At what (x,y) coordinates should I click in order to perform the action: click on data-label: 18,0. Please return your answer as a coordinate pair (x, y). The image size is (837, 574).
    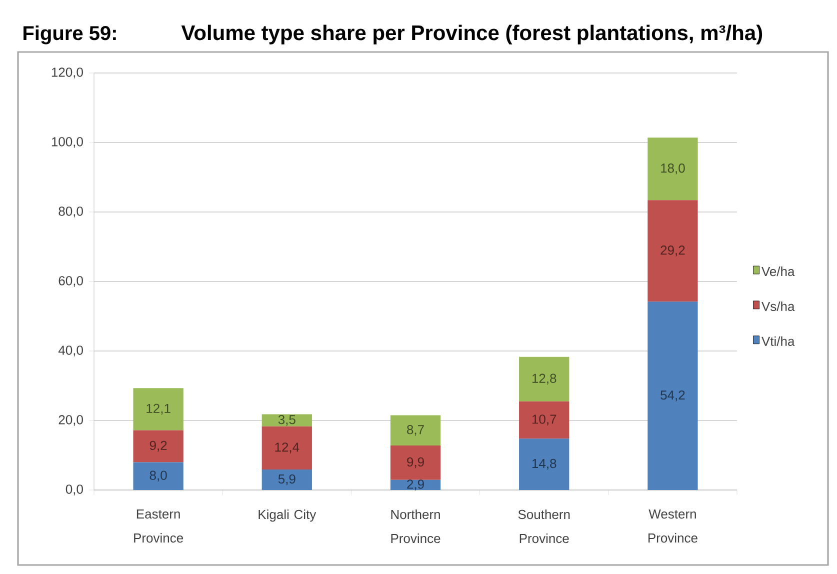
    Looking at the image, I should click on (673, 169).